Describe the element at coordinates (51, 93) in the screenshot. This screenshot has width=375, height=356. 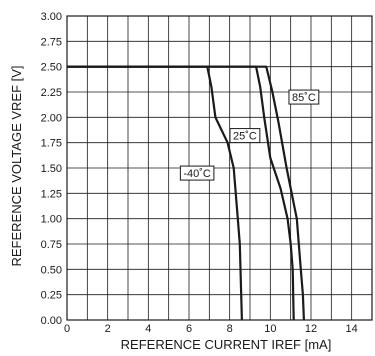
I see `y-tick-label: 2.25` at that location.